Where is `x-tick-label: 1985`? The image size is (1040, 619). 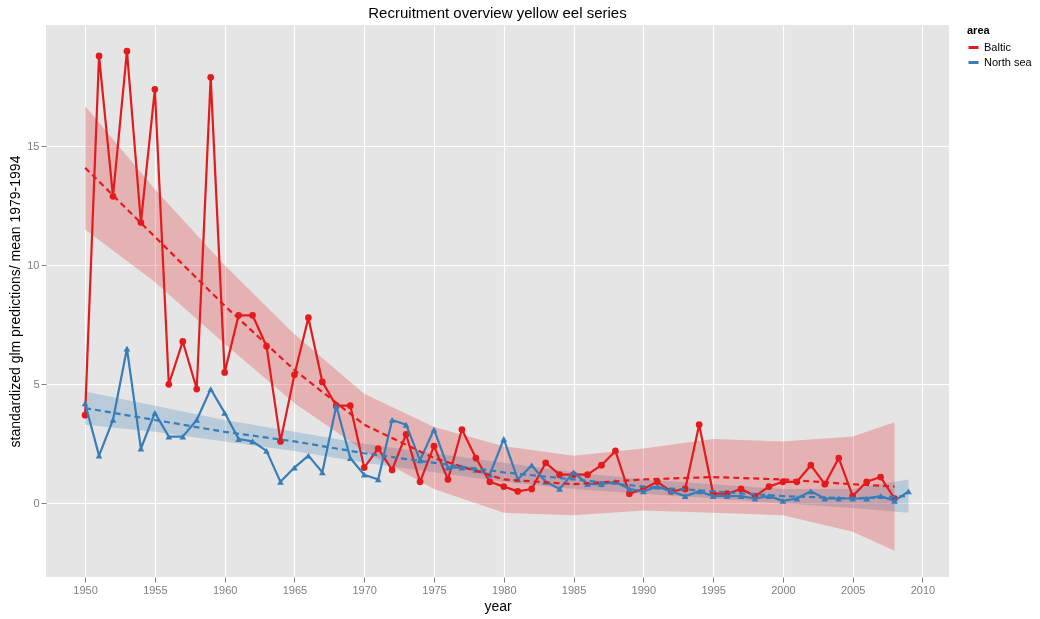 x-tick-label: 1985 is located at coordinates (574, 589).